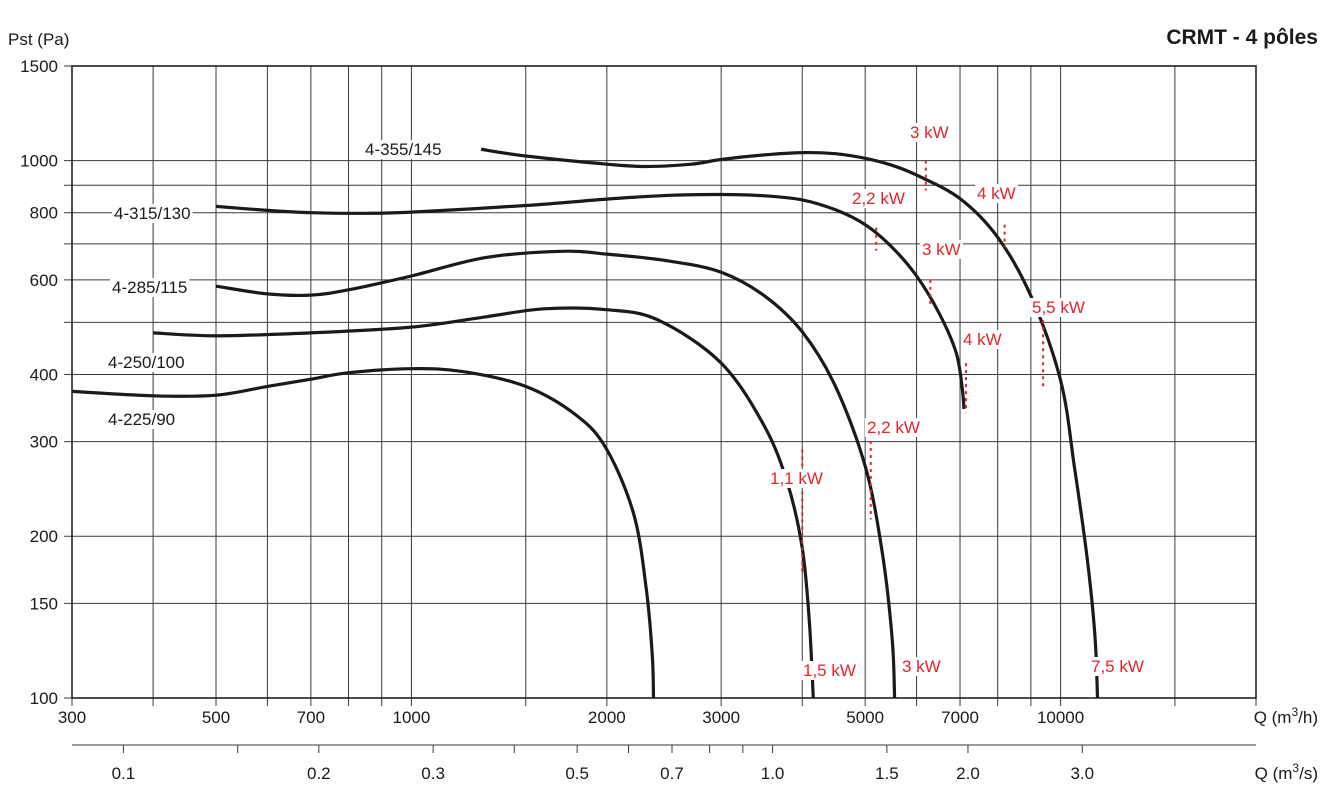  What do you see at coordinates (721, 717) in the screenshot?
I see `x-tick-label: 3000` at bounding box center [721, 717].